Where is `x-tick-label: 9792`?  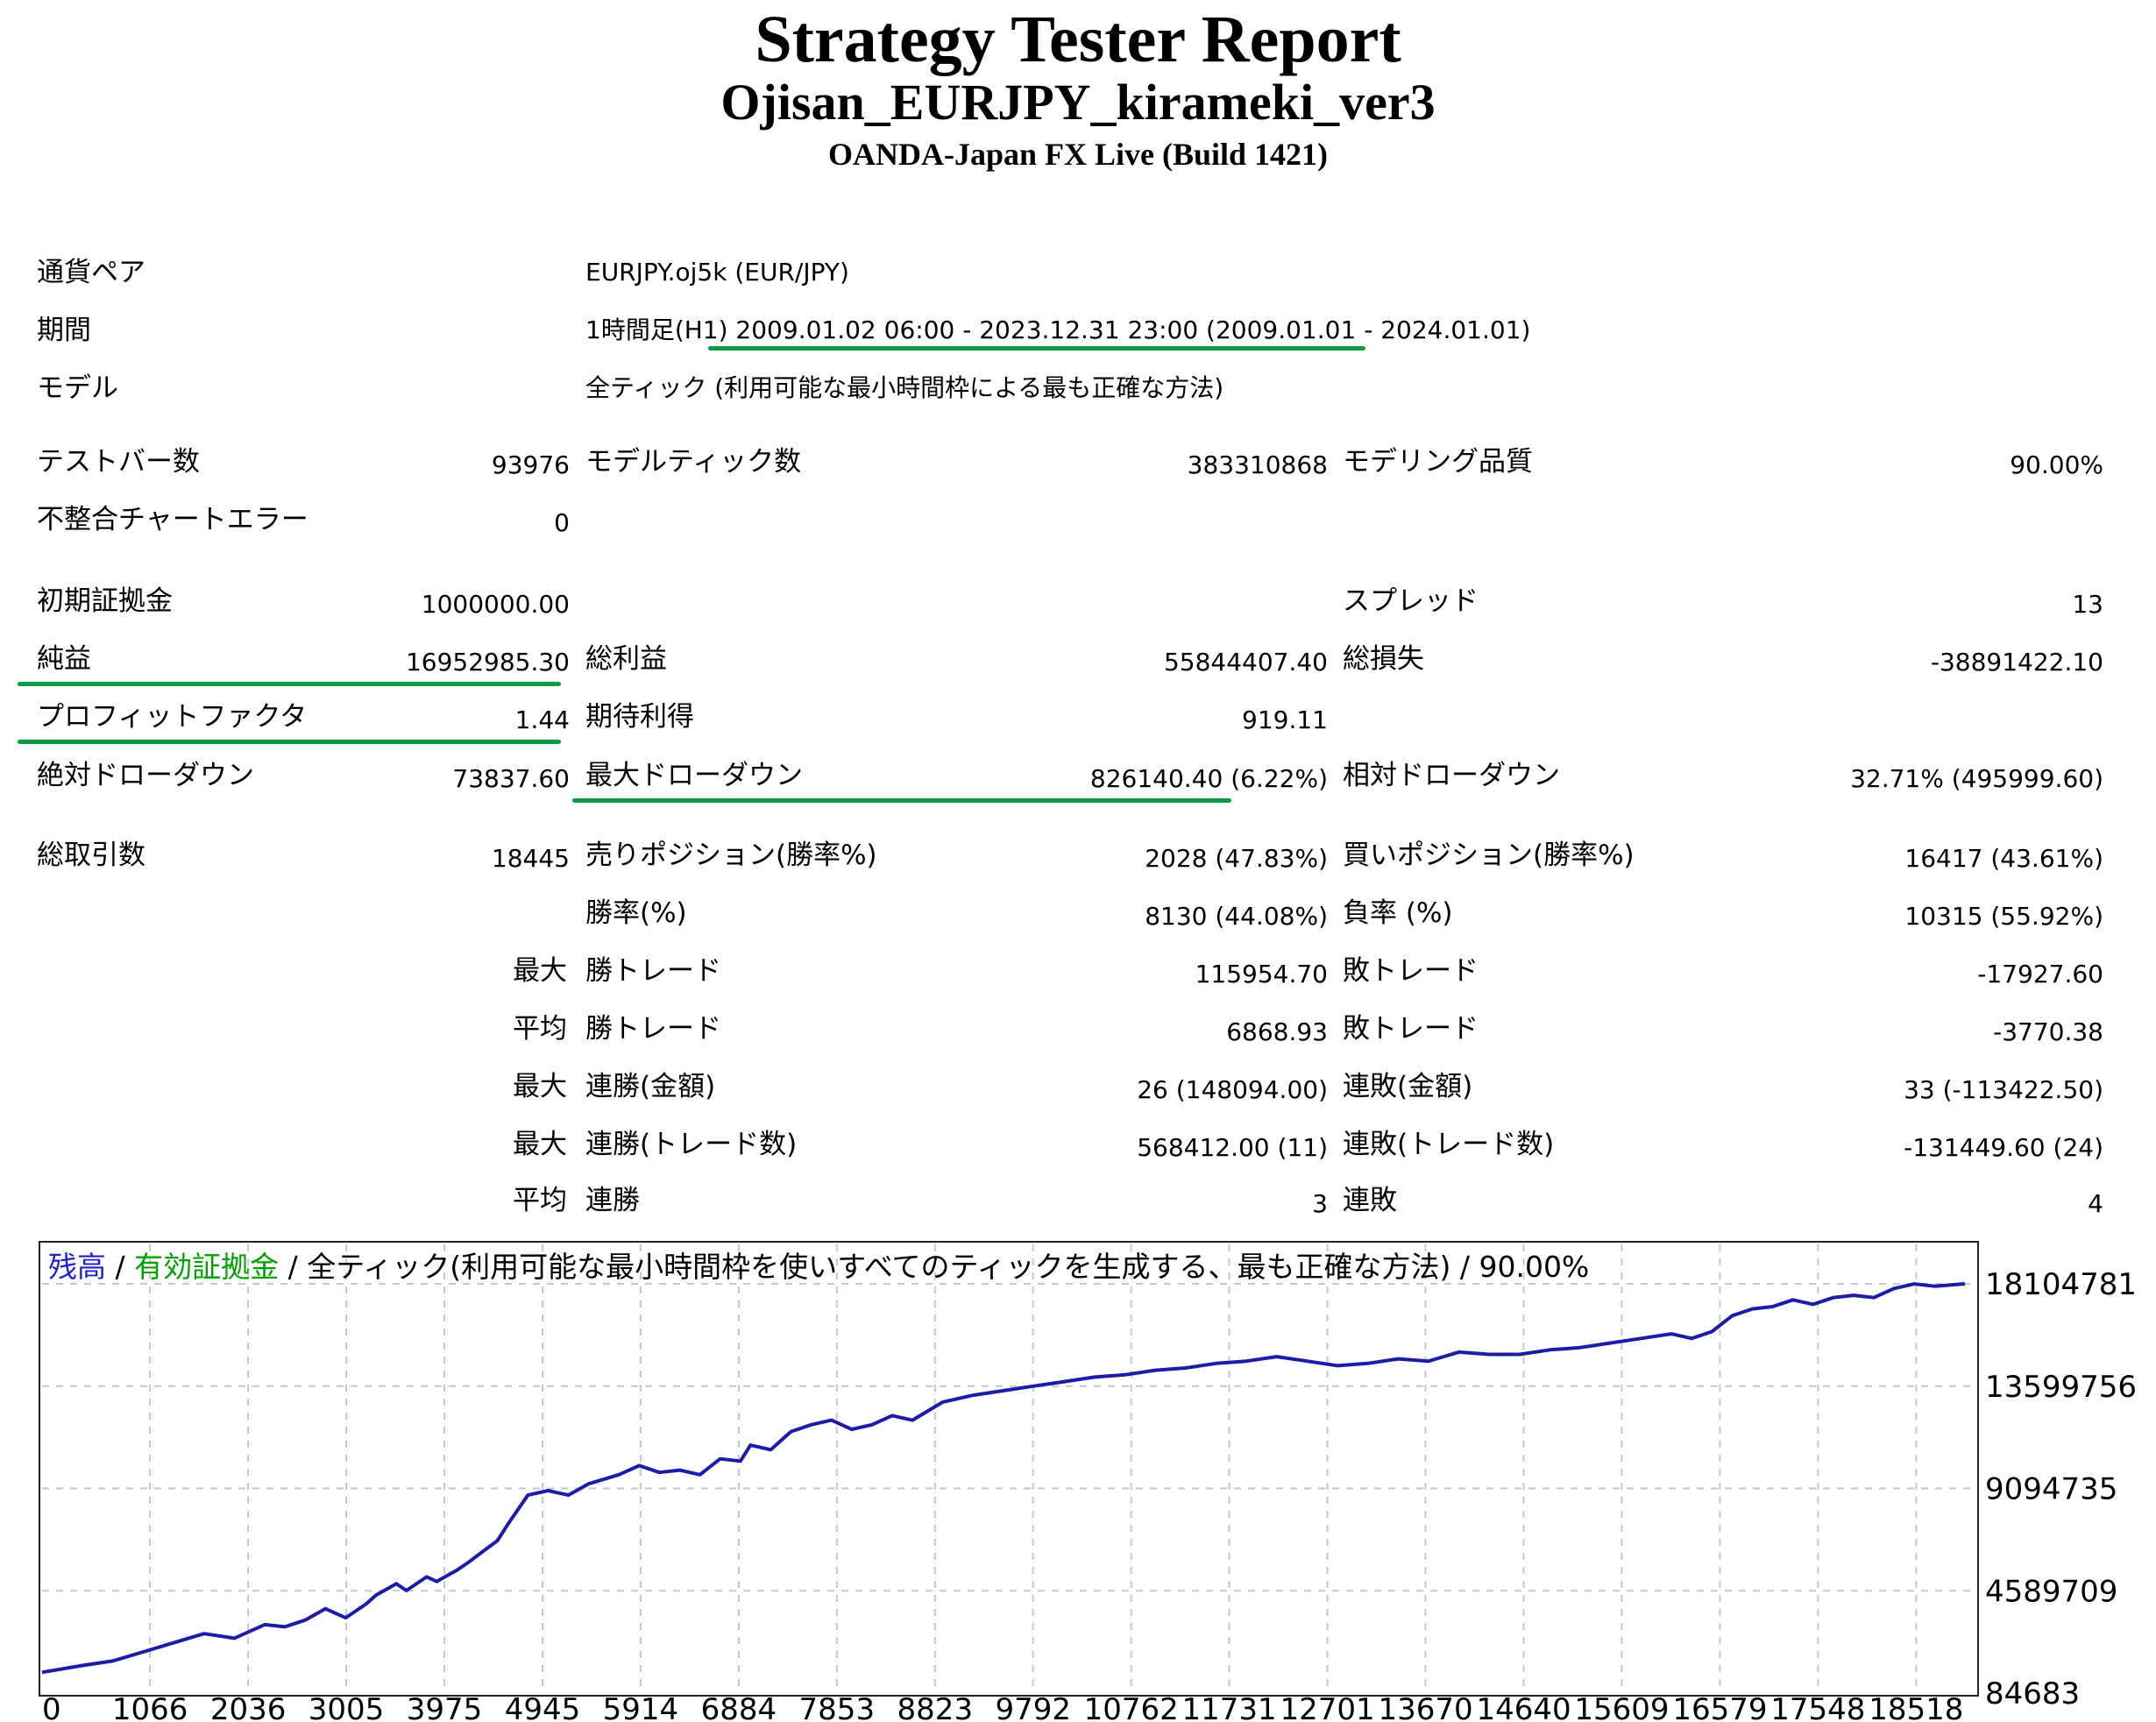
x-tick-label: 9792 is located at coordinates (1033, 1707).